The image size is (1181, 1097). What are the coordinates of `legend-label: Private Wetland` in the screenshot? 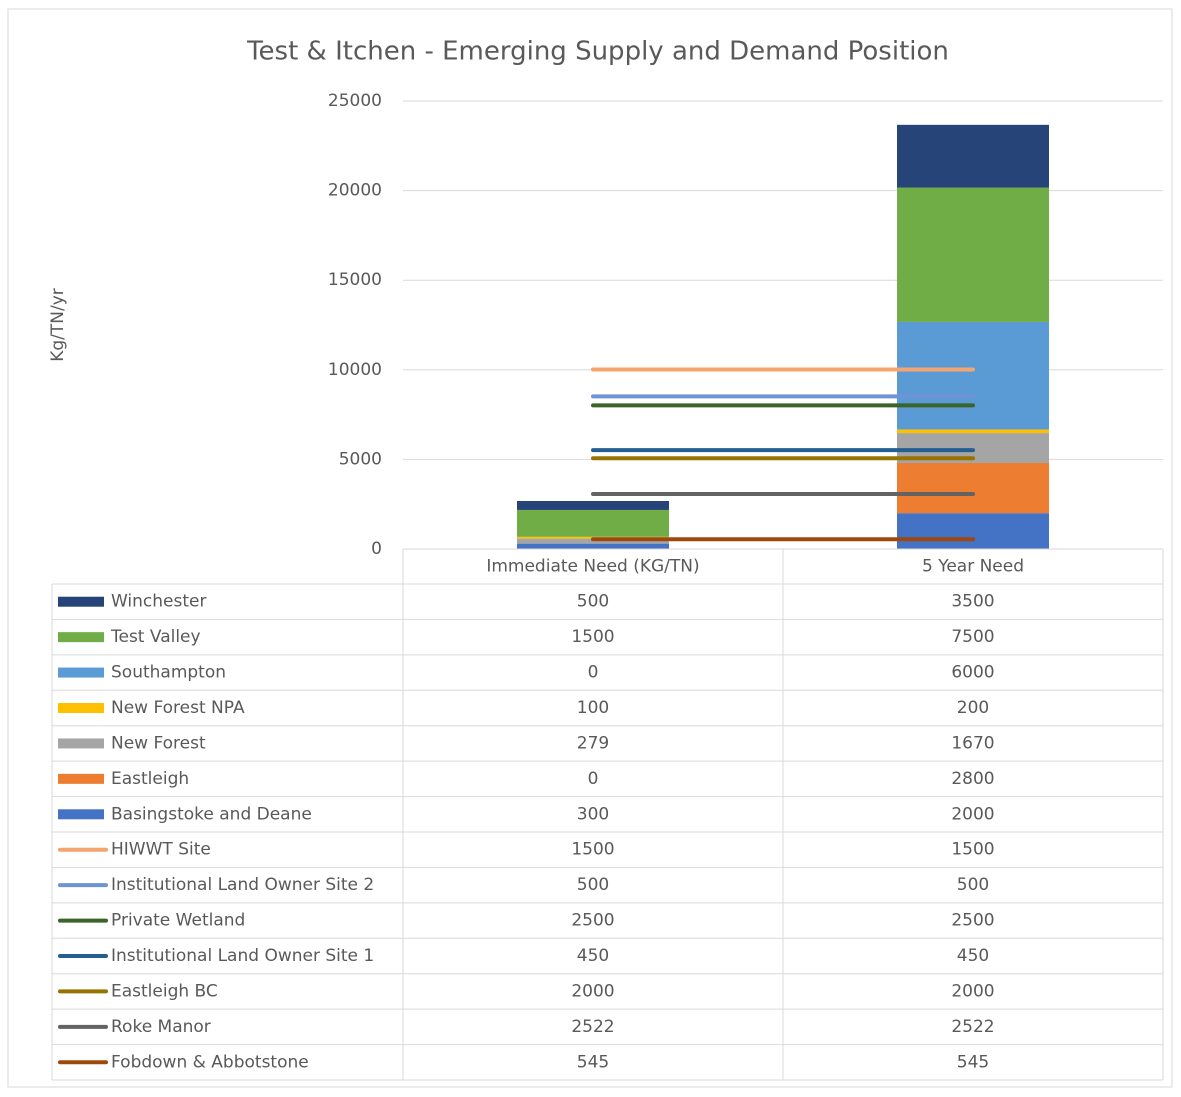 It's located at (178, 921).